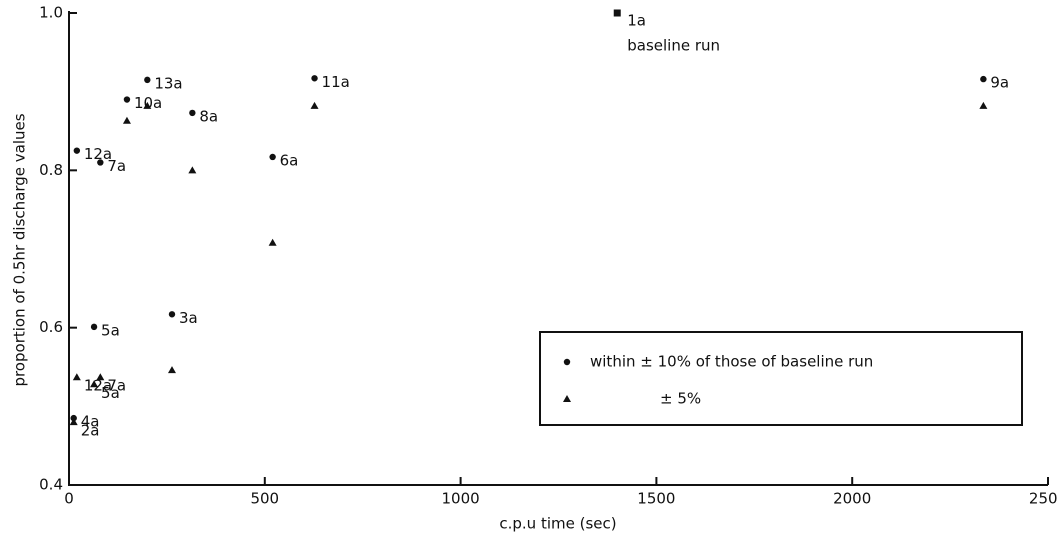 The image size is (1058, 538). Describe the element at coordinates (20, 249) in the screenshot. I see `y-axis-label: proportion of 0.5hr discharge values` at that location.